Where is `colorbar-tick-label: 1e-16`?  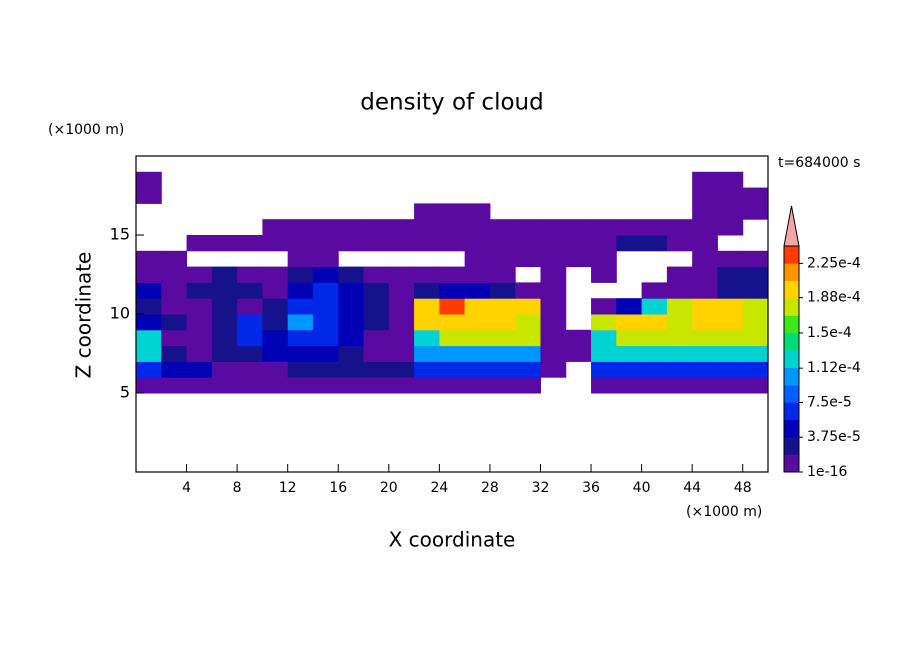
colorbar-tick-label: 1e-16 is located at coordinates (827, 472).